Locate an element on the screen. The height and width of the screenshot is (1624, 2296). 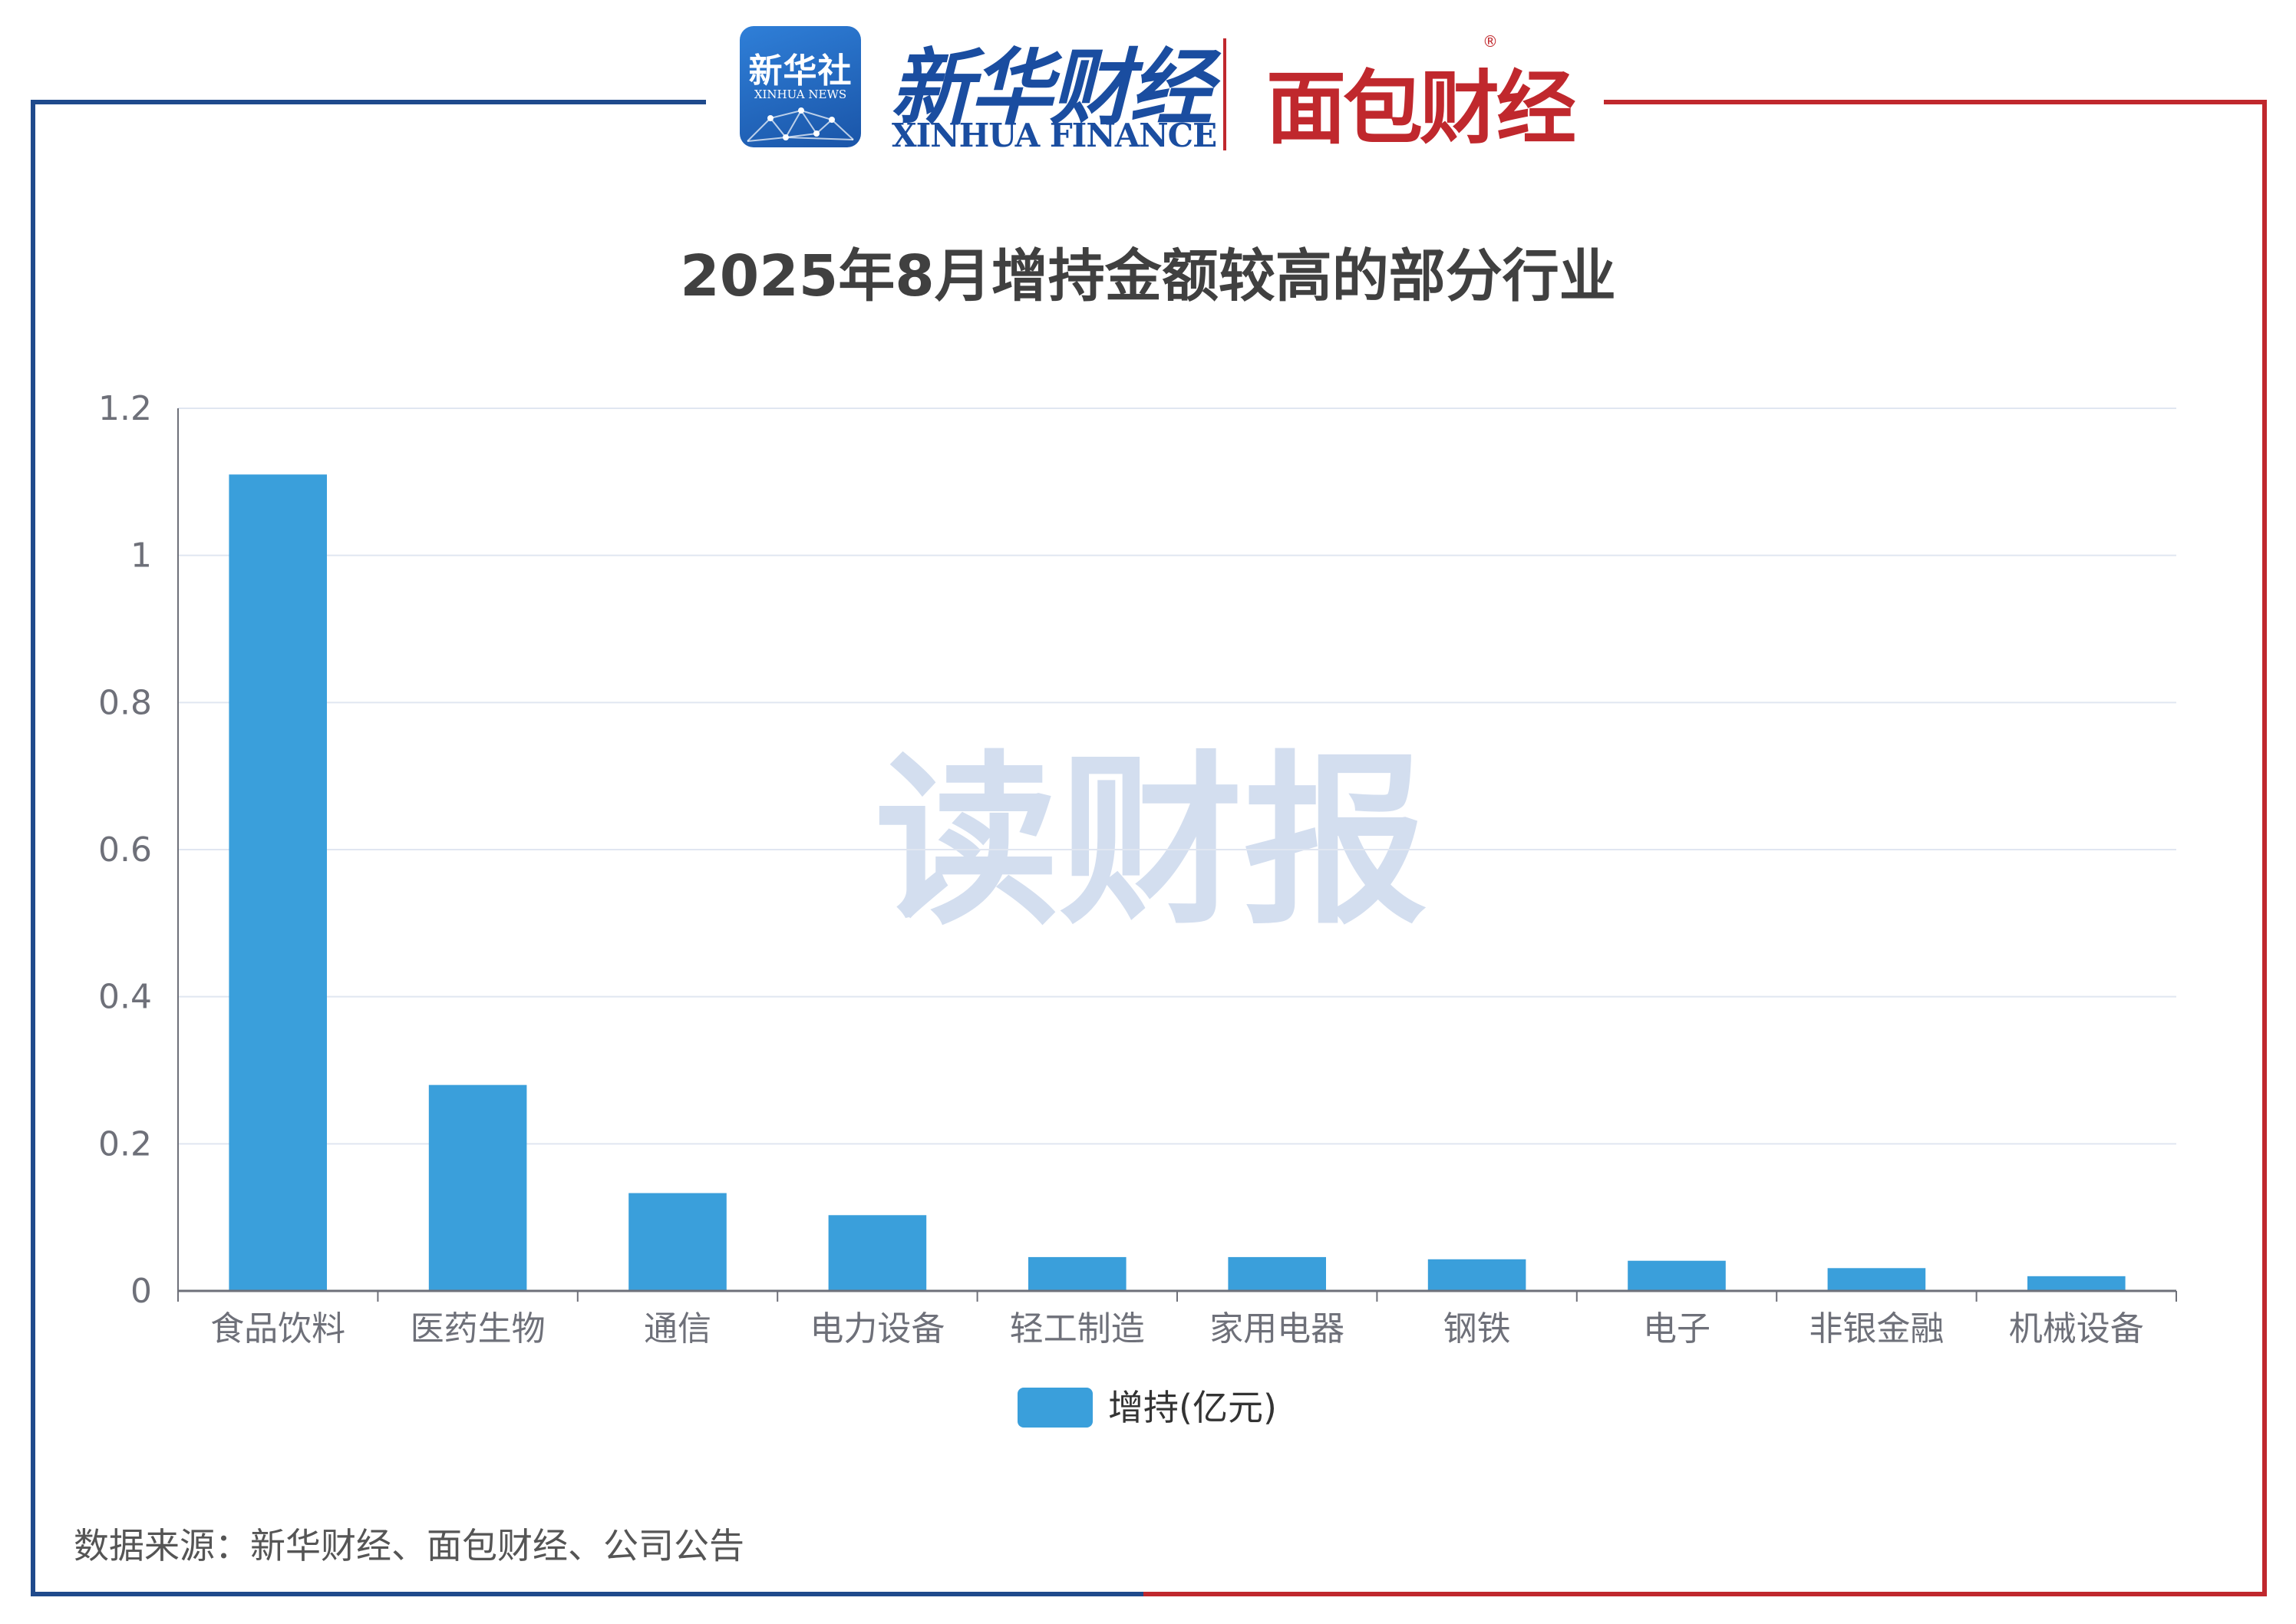
source-note: 数据来源：新华财经、面包财经、公司公告 is located at coordinates (409, 1545).